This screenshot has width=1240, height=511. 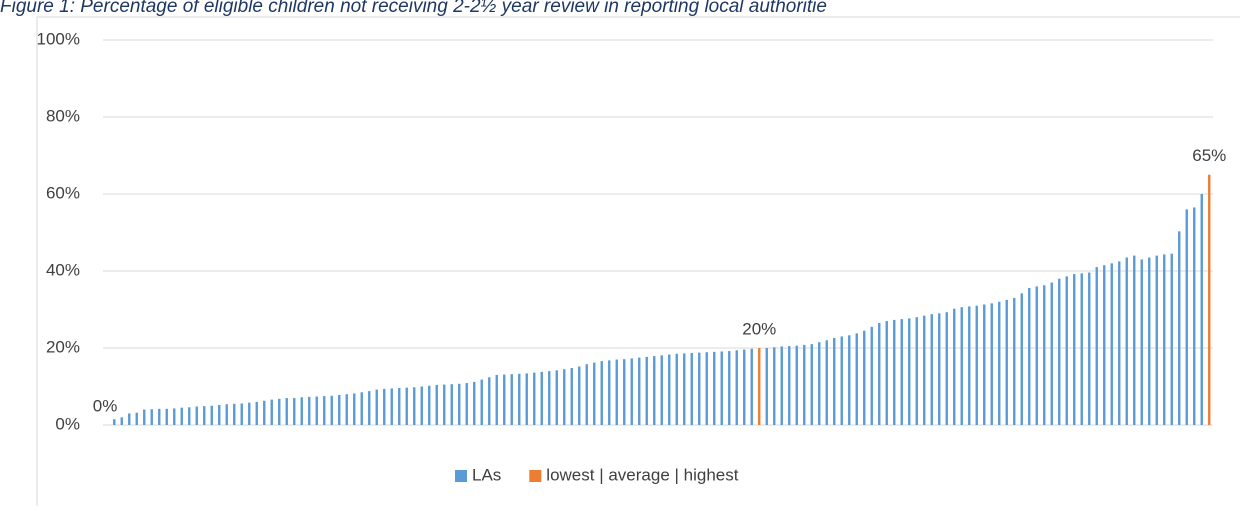 I want to click on data-label: 65%, so click(x=1209, y=155).